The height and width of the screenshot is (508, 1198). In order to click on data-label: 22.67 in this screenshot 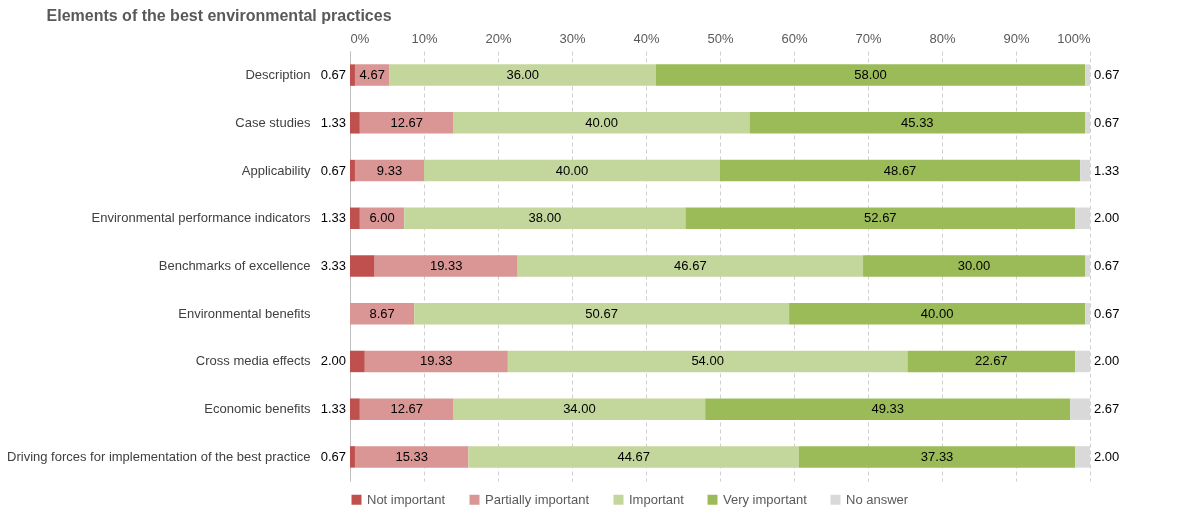, I will do `click(991, 361)`.